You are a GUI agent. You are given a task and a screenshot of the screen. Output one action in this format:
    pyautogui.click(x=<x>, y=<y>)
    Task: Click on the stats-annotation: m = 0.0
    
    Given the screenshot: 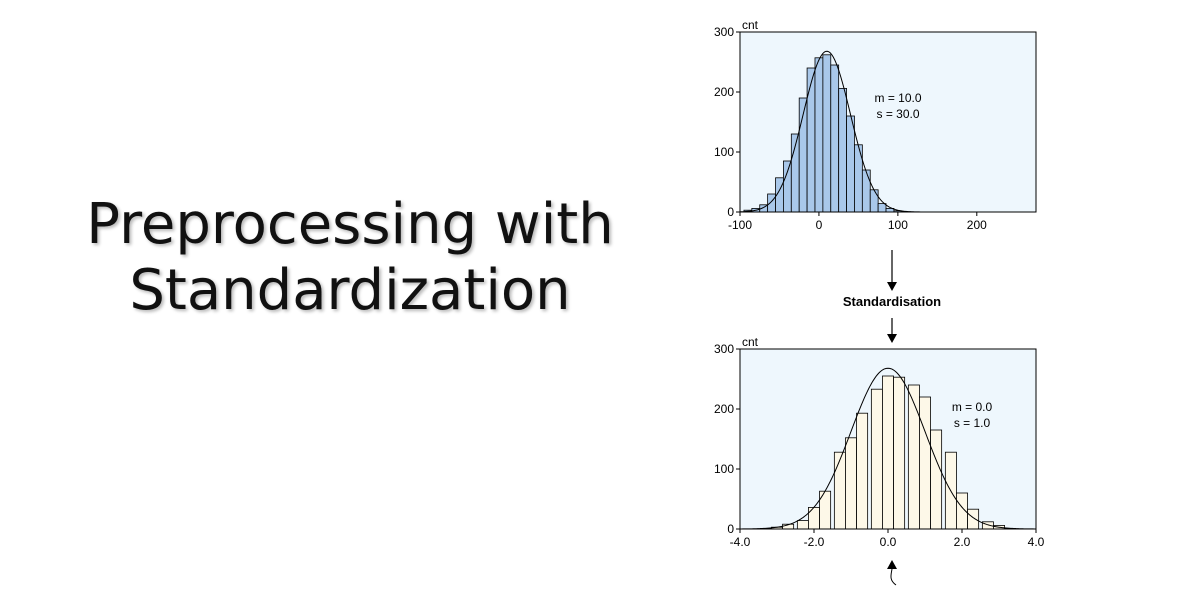 What is the action you would take?
    pyautogui.click(x=972, y=407)
    